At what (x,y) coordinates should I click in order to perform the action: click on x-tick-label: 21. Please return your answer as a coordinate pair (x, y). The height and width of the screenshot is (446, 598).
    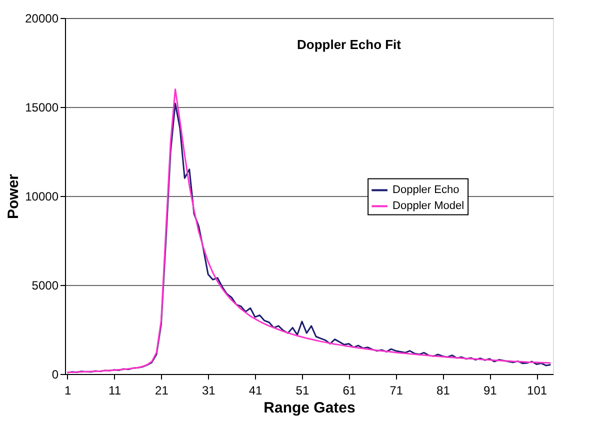
    Looking at the image, I should click on (162, 391).